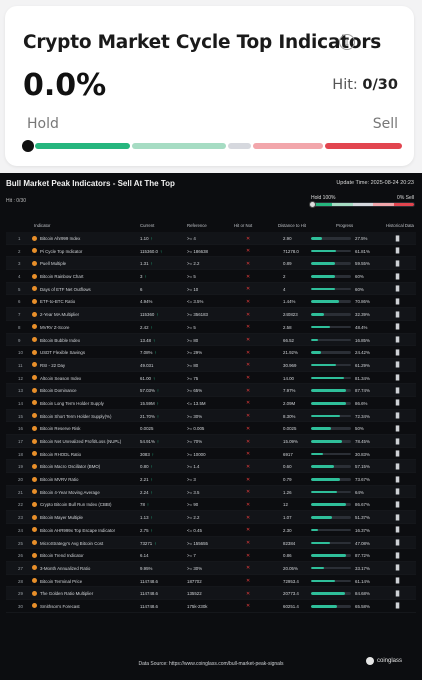 Image resolution: width=422 pixels, height=680 pixels. I want to click on indicator-name: Crypto Bitcoin Bull Run Index (CBBI), so click(76, 505).